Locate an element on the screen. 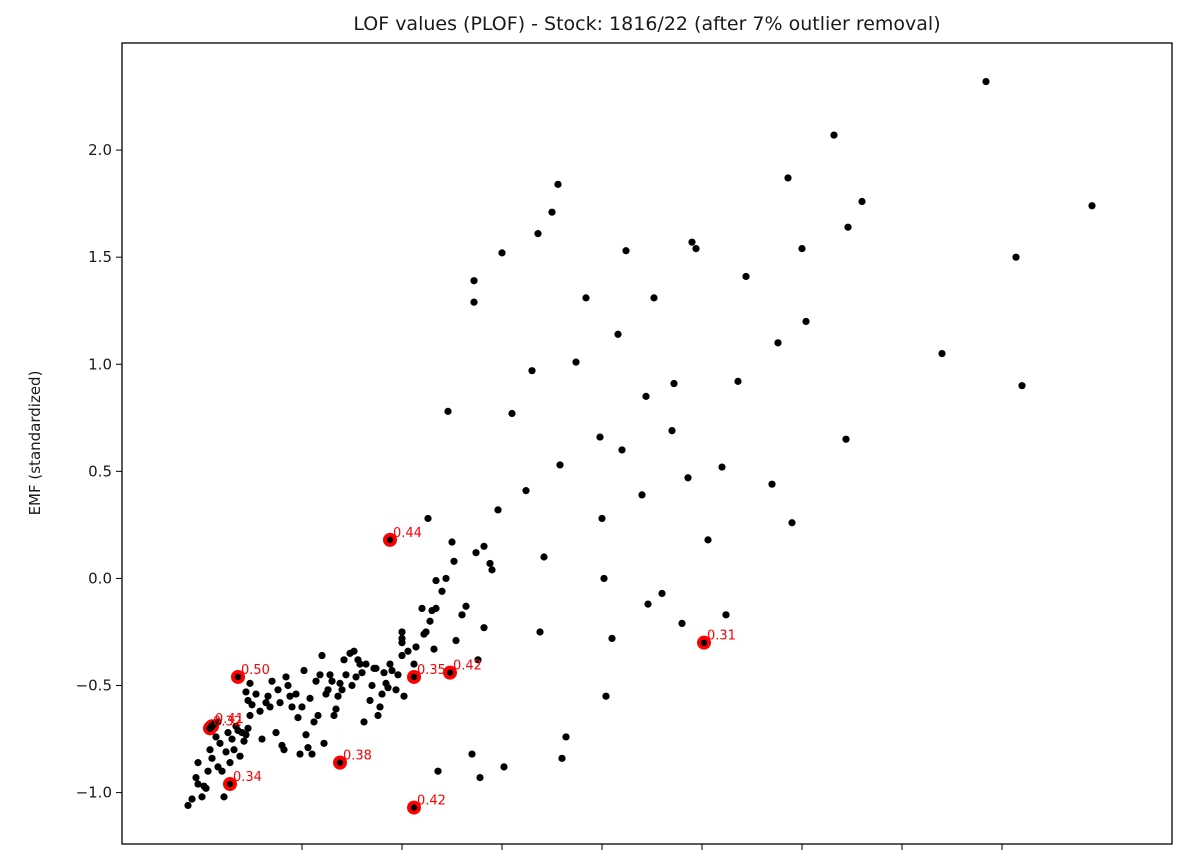 The height and width of the screenshot is (863, 1195). highlighted-outliers is located at coordinates (457, 673).